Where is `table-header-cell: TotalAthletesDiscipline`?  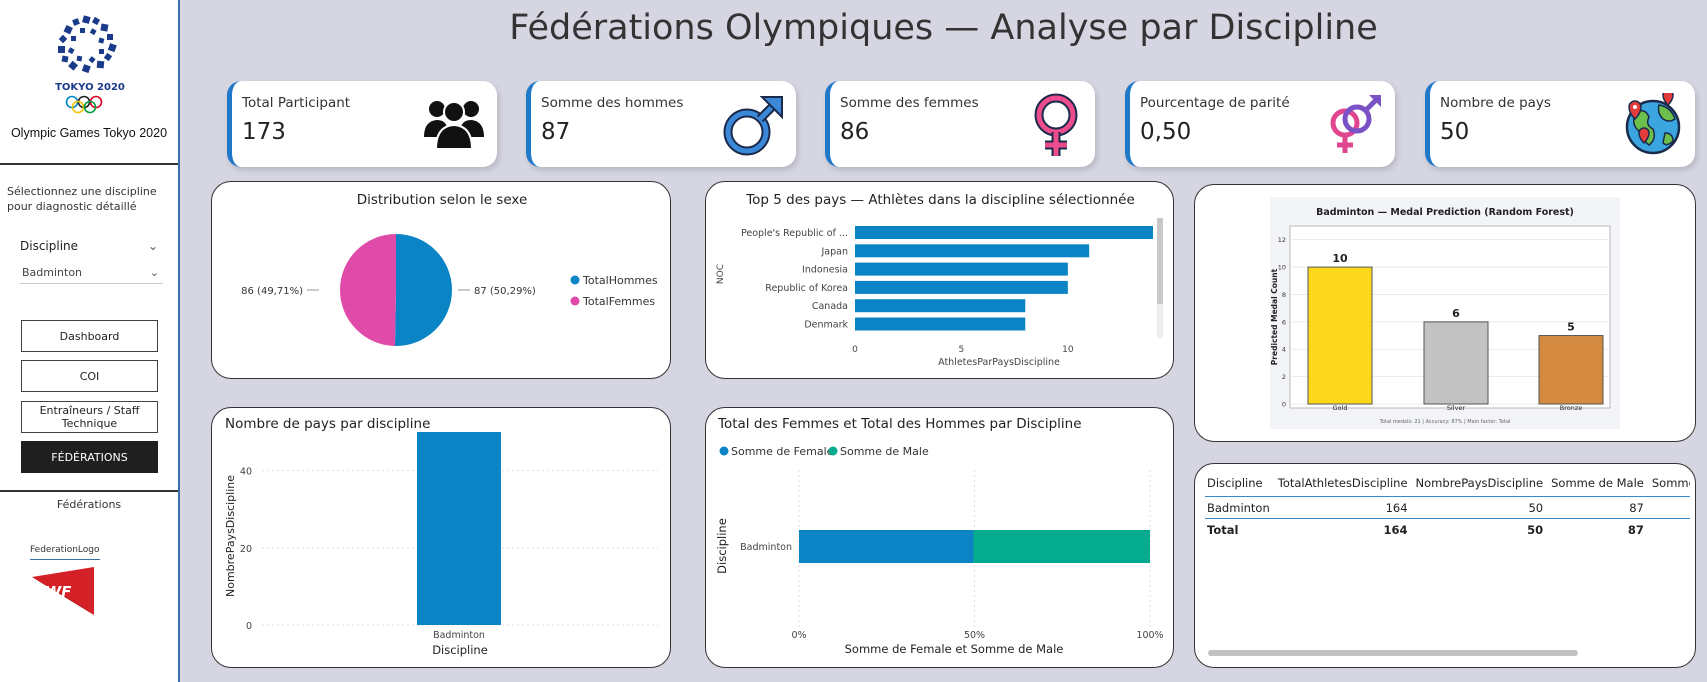 table-header-cell: TotalAthletesDiscipline is located at coordinates (1342, 483).